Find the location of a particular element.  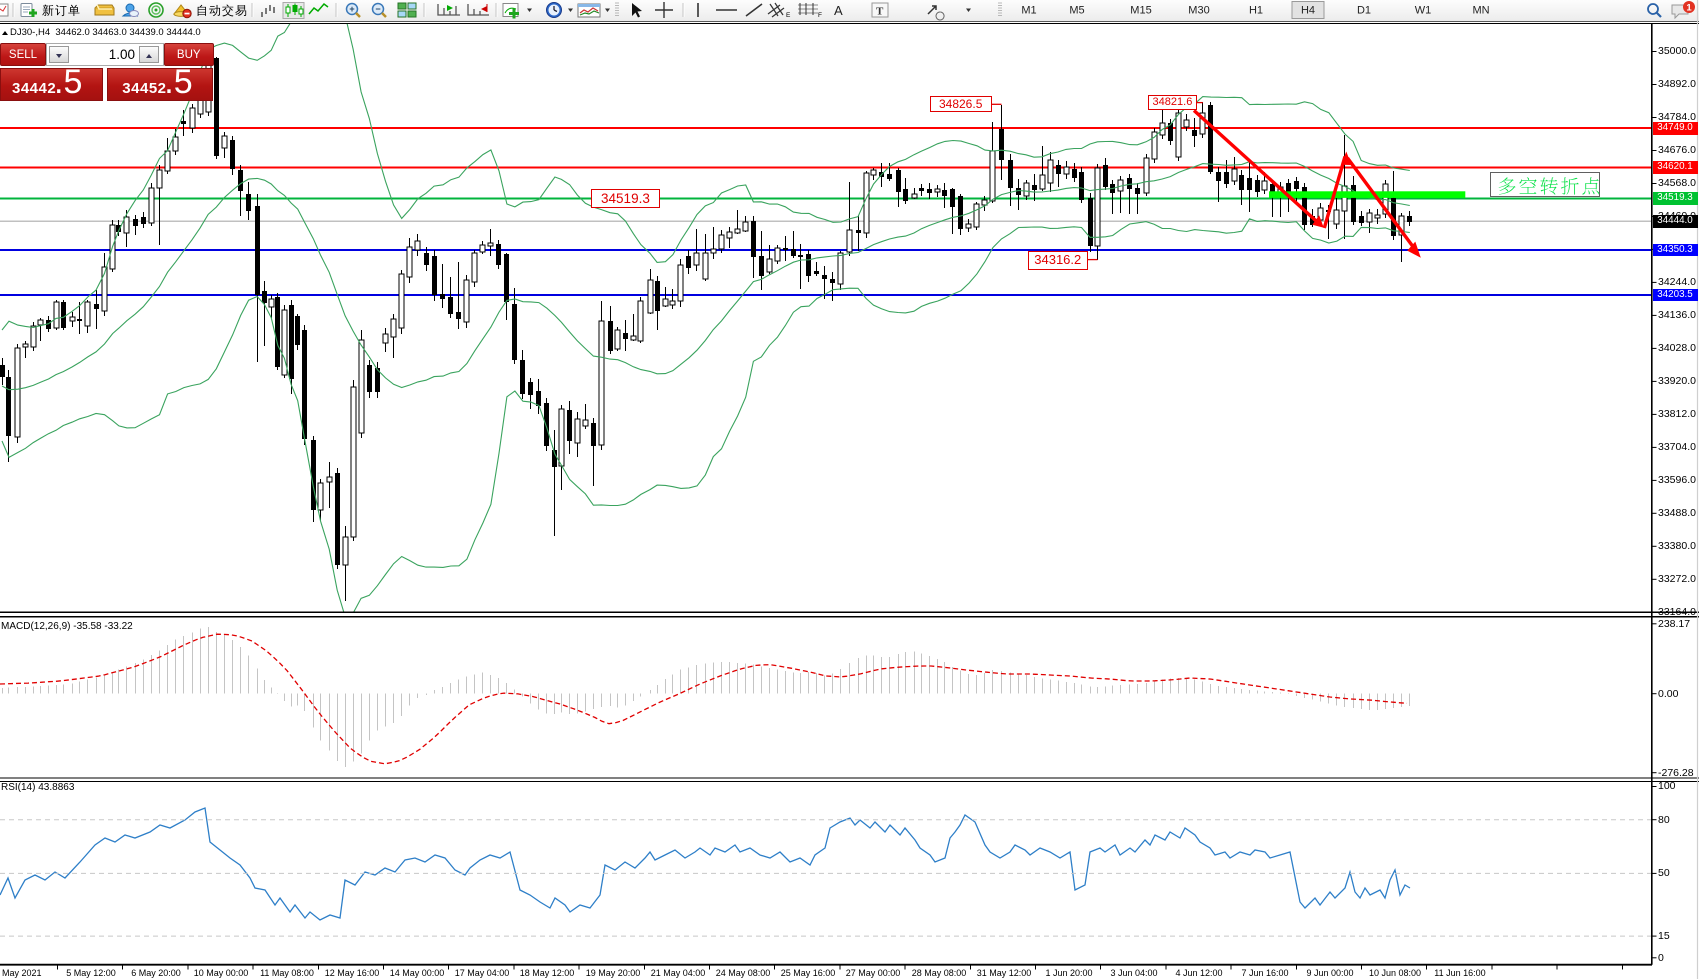

svg-text: M5 is located at coordinates (1076, 11).